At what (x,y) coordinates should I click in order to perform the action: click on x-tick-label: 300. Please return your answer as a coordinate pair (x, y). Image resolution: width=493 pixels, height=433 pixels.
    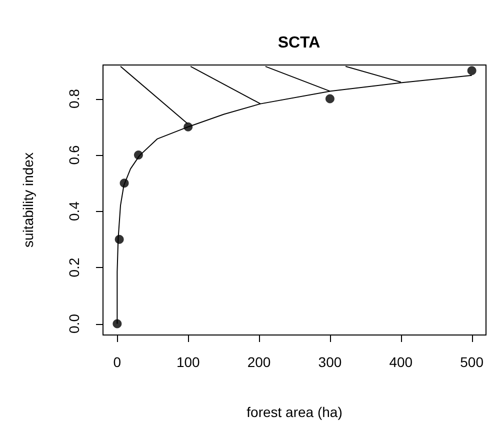
    Looking at the image, I should click on (330, 362).